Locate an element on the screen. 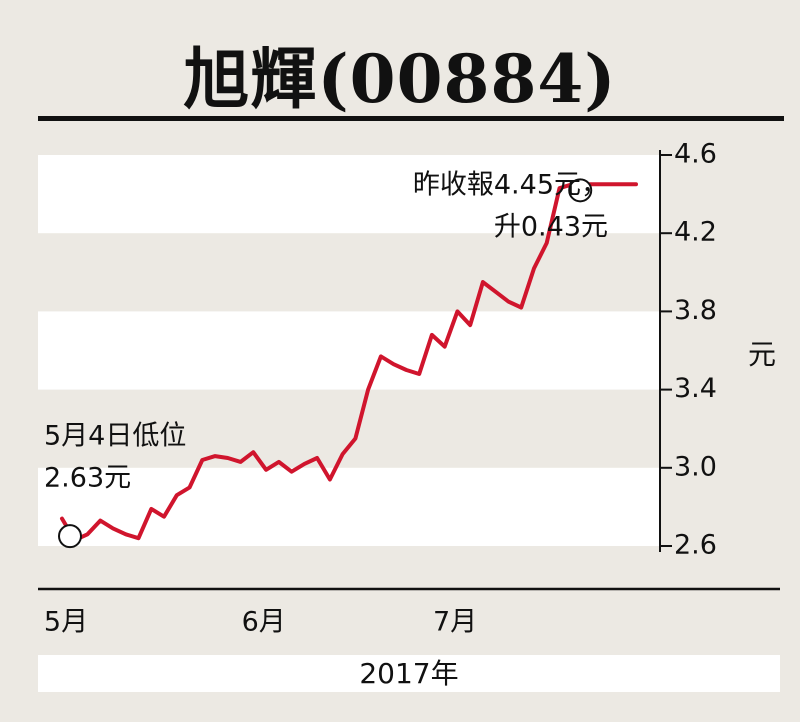  y-axis-label: 元 is located at coordinates (762, 354).